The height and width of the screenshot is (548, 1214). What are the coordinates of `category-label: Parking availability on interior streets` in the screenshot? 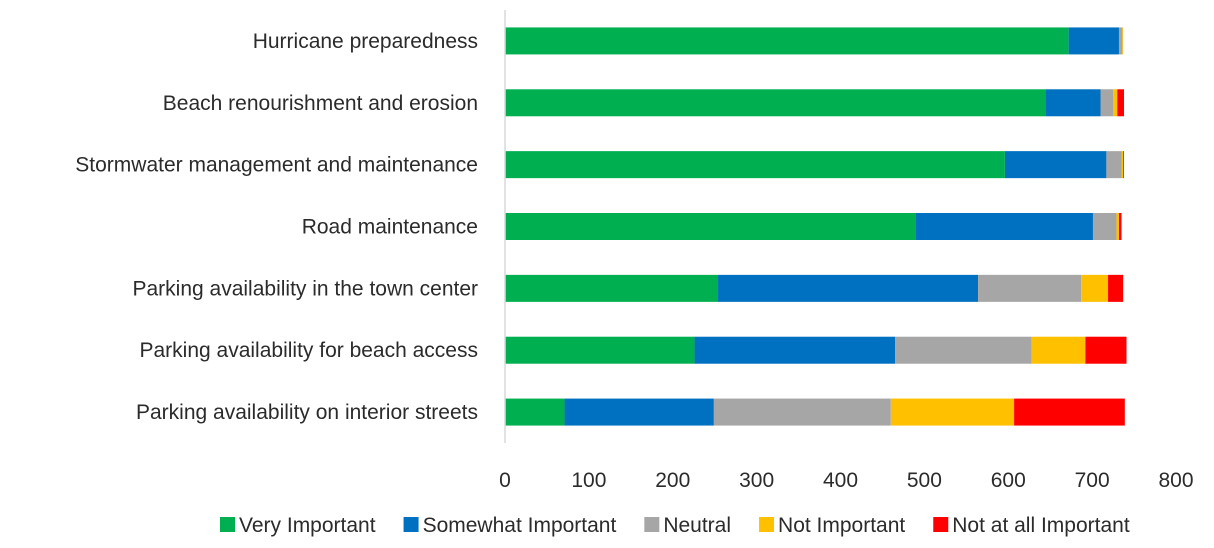 It's located at (307, 412).